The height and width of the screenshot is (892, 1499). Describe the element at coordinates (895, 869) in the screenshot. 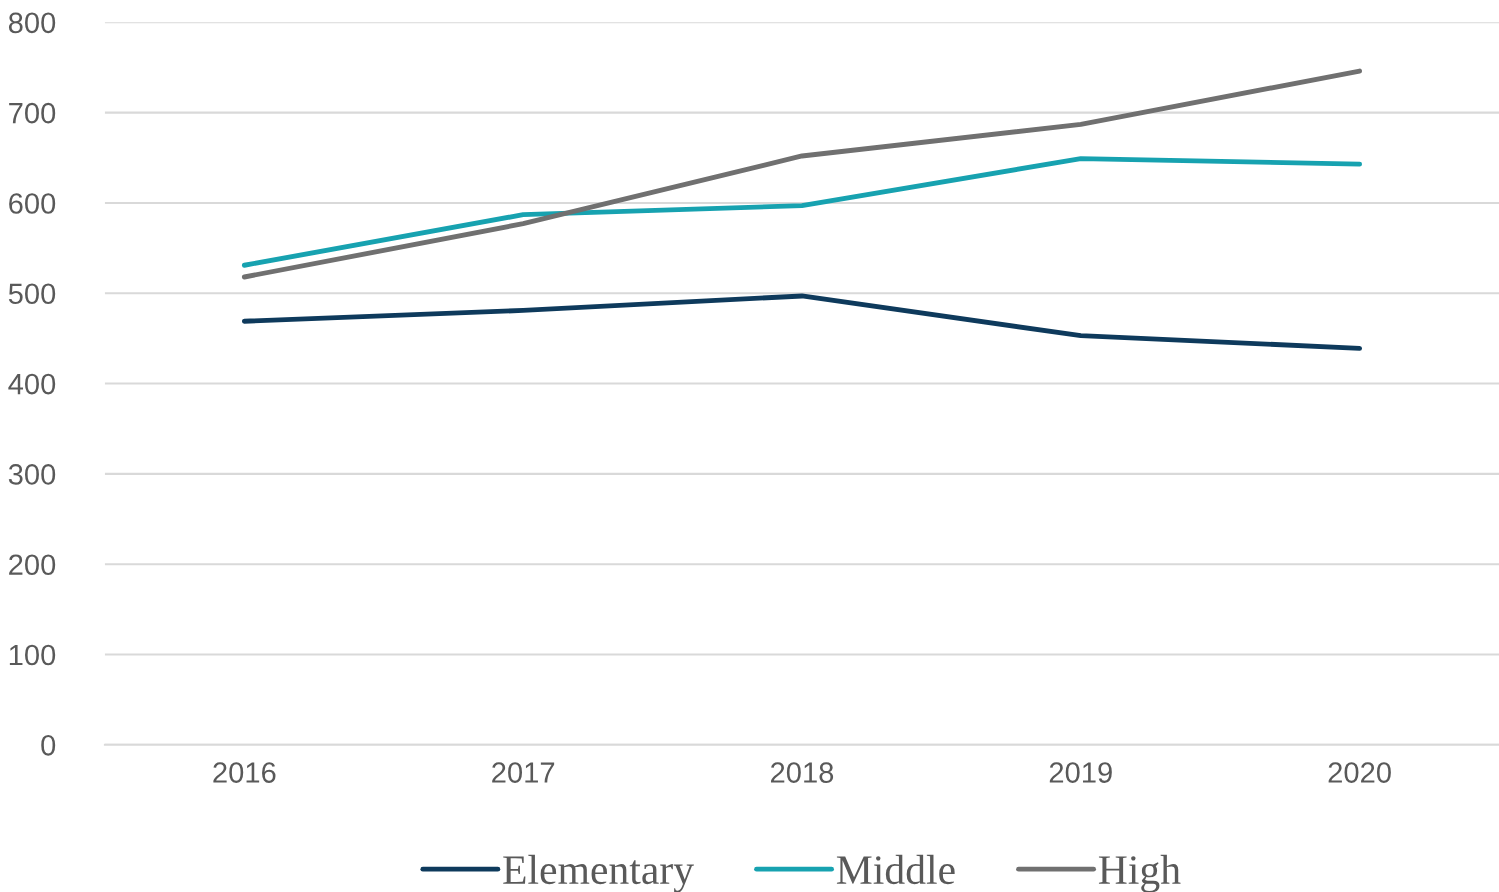

I see `legend-label: Middle` at that location.